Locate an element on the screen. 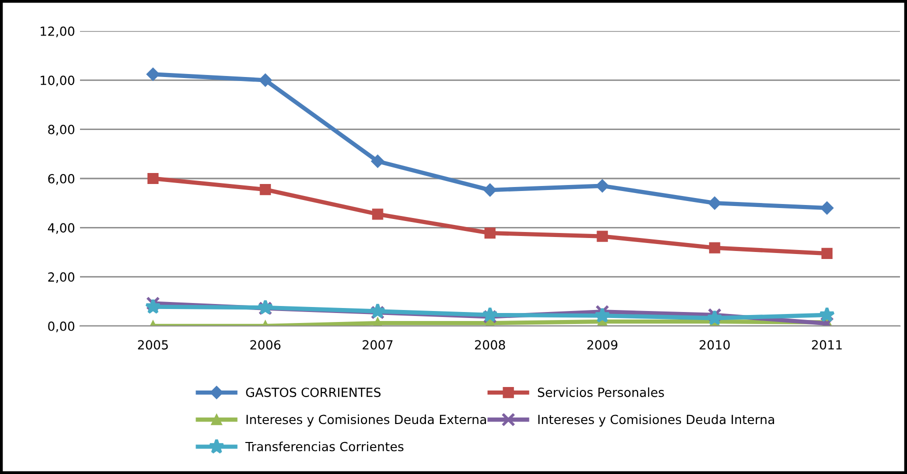  legend-label: Intereses y Comisiones Deuda Interna is located at coordinates (656, 420).